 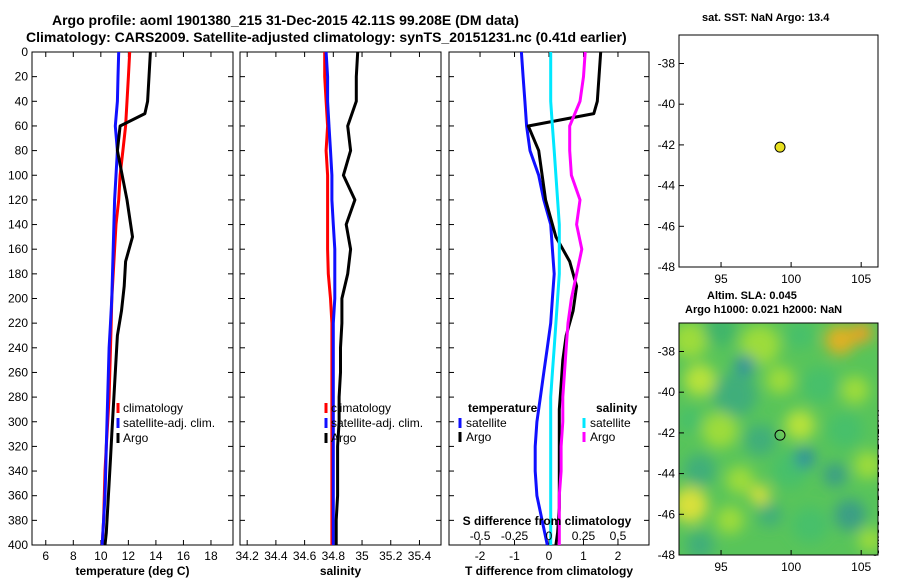 I want to click on depth-tick-label: 240, so click(x=18, y=348).